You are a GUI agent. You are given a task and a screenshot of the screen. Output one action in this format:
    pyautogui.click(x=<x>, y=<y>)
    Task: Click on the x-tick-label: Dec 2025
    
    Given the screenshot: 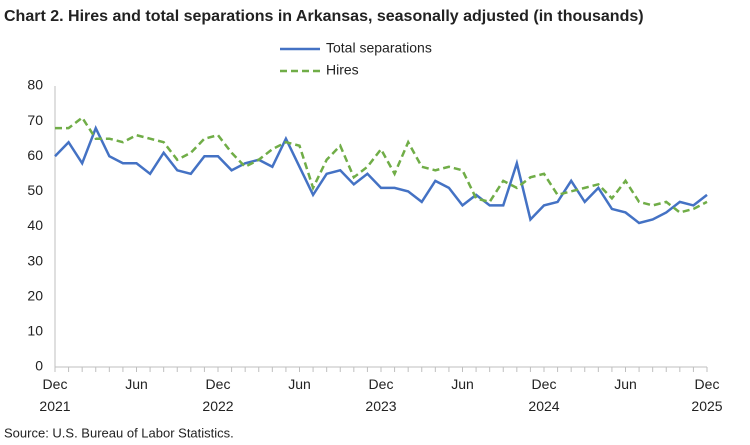 What is the action you would take?
    pyautogui.click(x=707, y=395)
    